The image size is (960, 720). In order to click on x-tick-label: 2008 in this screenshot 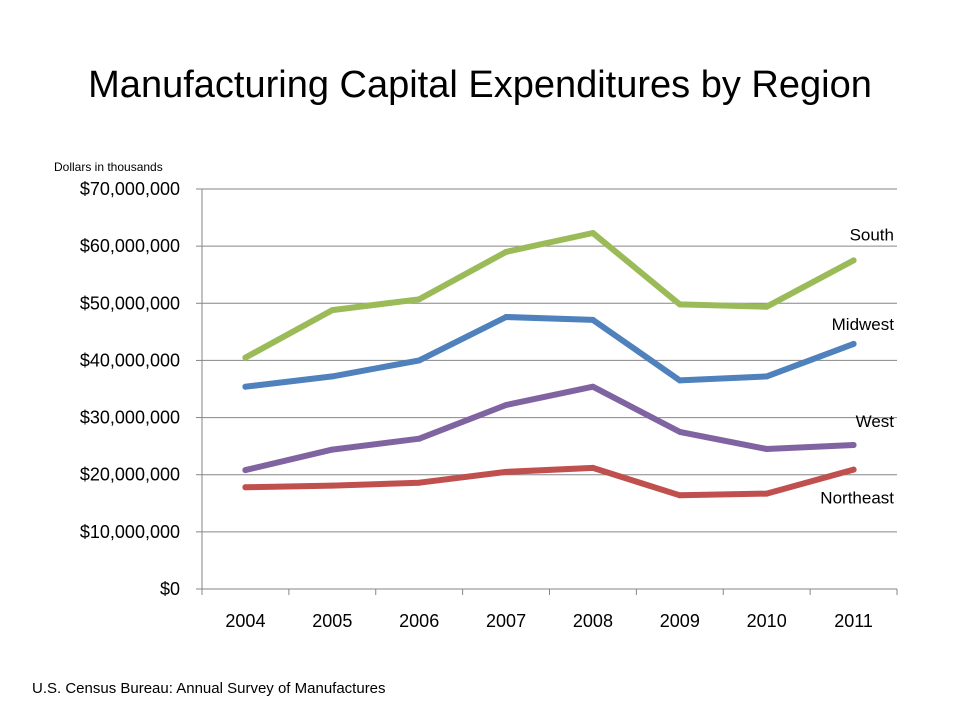, I will do `click(593, 621)`.